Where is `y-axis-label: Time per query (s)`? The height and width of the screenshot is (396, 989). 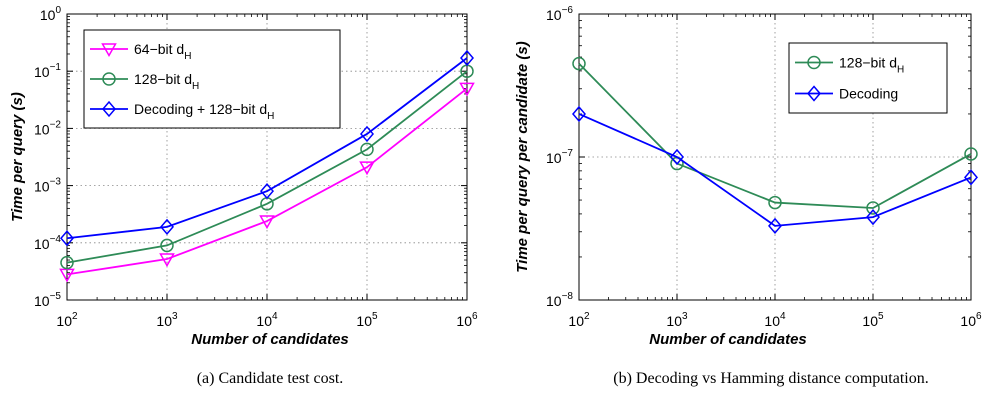
y-axis-label: Time per query (s) is located at coordinates (17, 157).